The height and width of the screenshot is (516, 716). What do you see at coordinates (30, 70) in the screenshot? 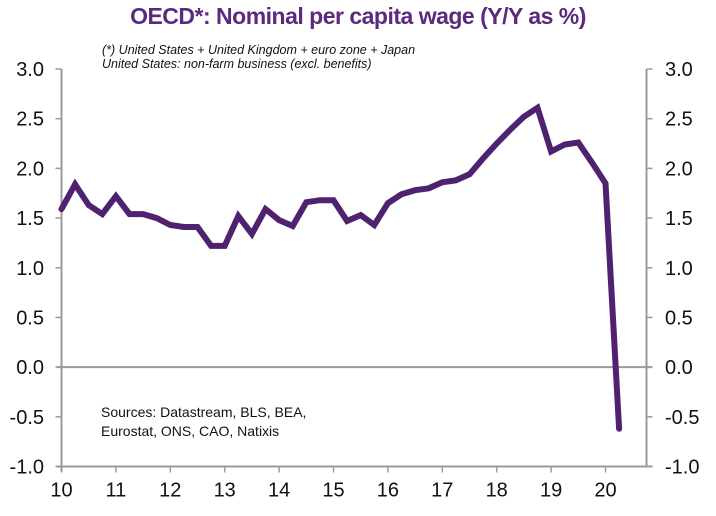
I see `y-tick-label-left: 3.0` at bounding box center [30, 70].